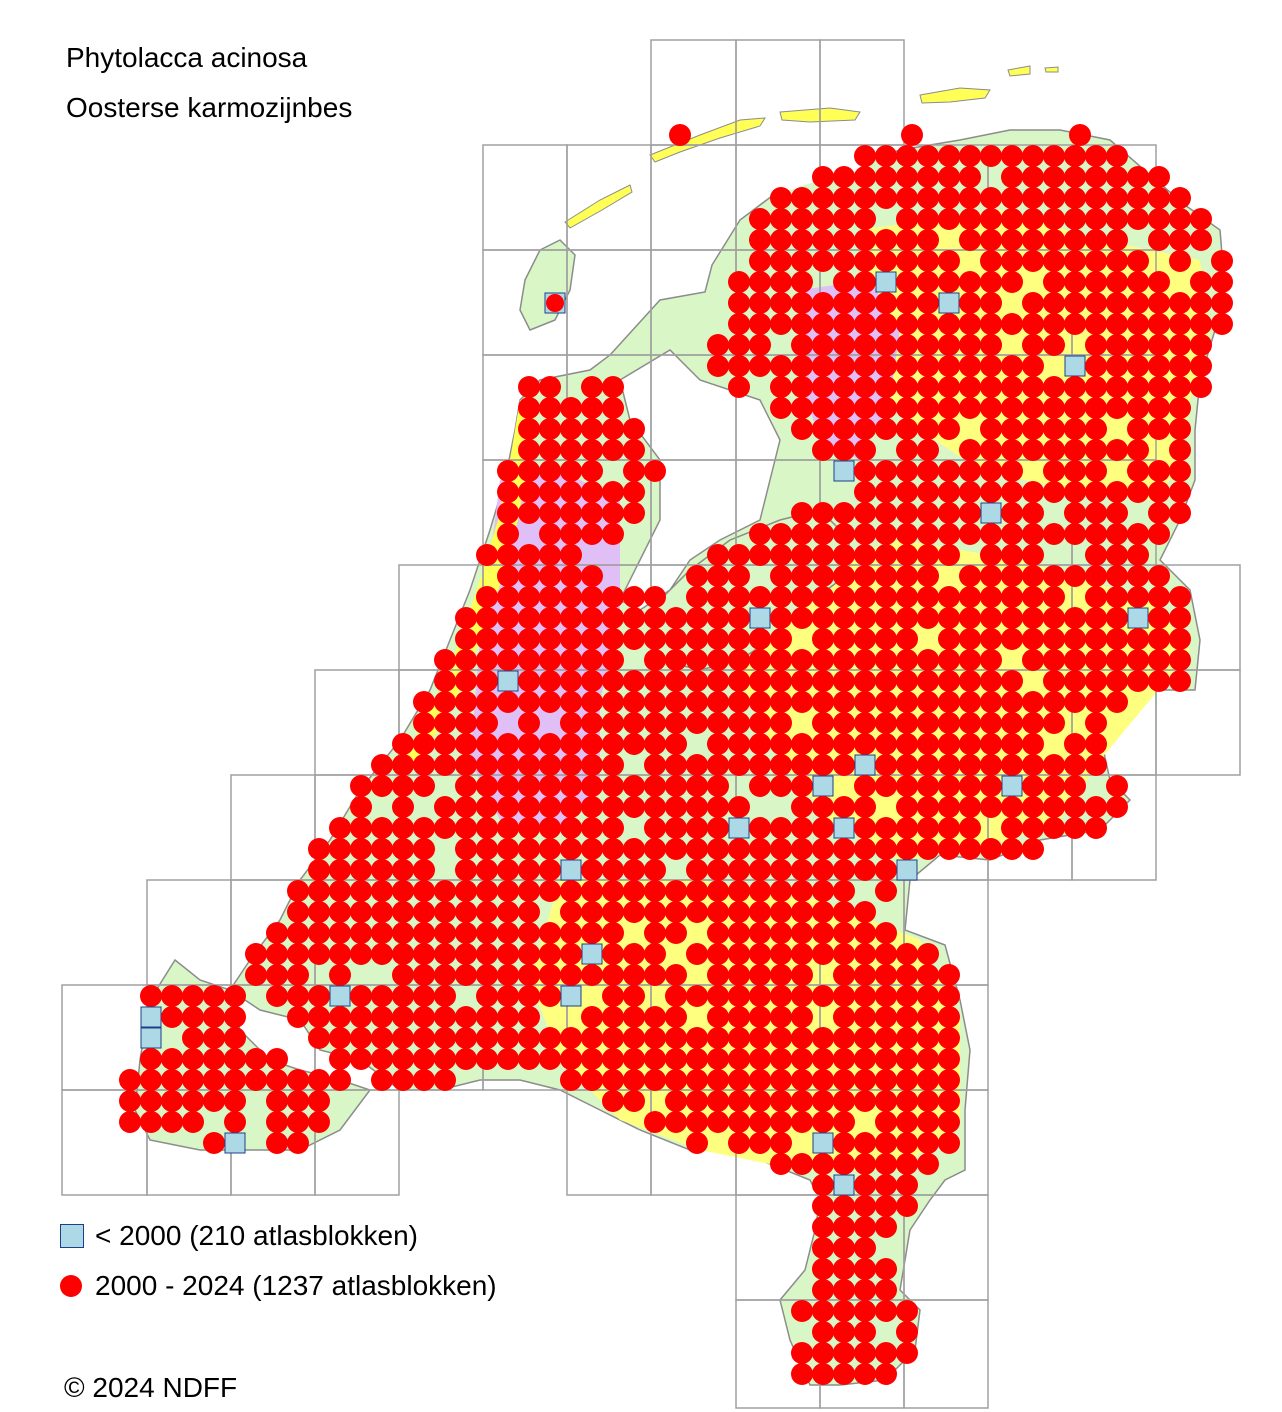  Describe the element at coordinates (209, 107) in the screenshot. I see `species-dutch-name: Oosterse karmozijnbes` at that location.